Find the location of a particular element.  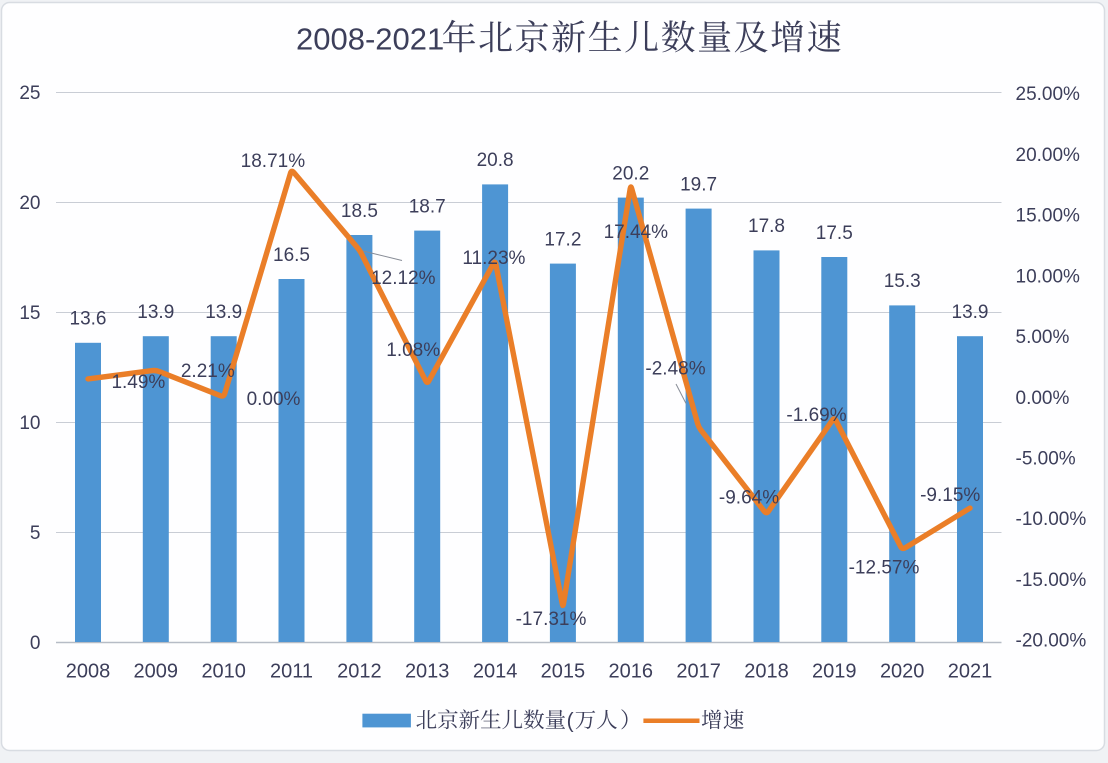

svg-text: 2015 is located at coordinates (563, 672).